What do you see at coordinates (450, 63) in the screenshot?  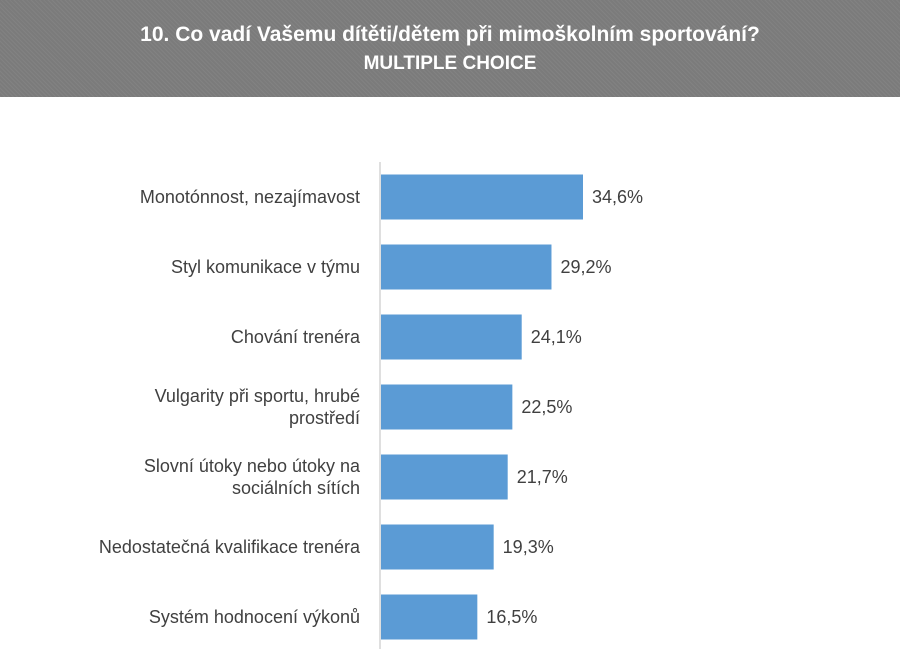 I see `chart-subtitle: MULTIPLE CHOICE` at bounding box center [450, 63].